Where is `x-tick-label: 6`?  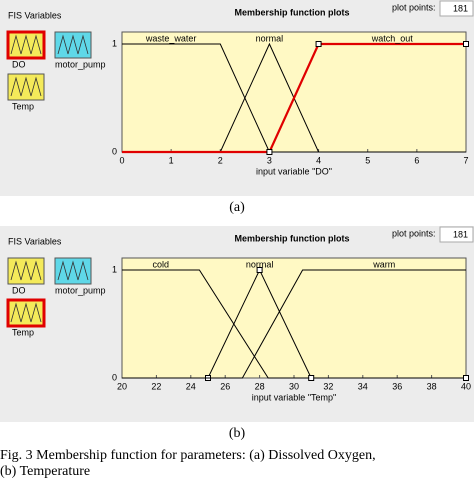 x-tick-label: 6 is located at coordinates (416, 160).